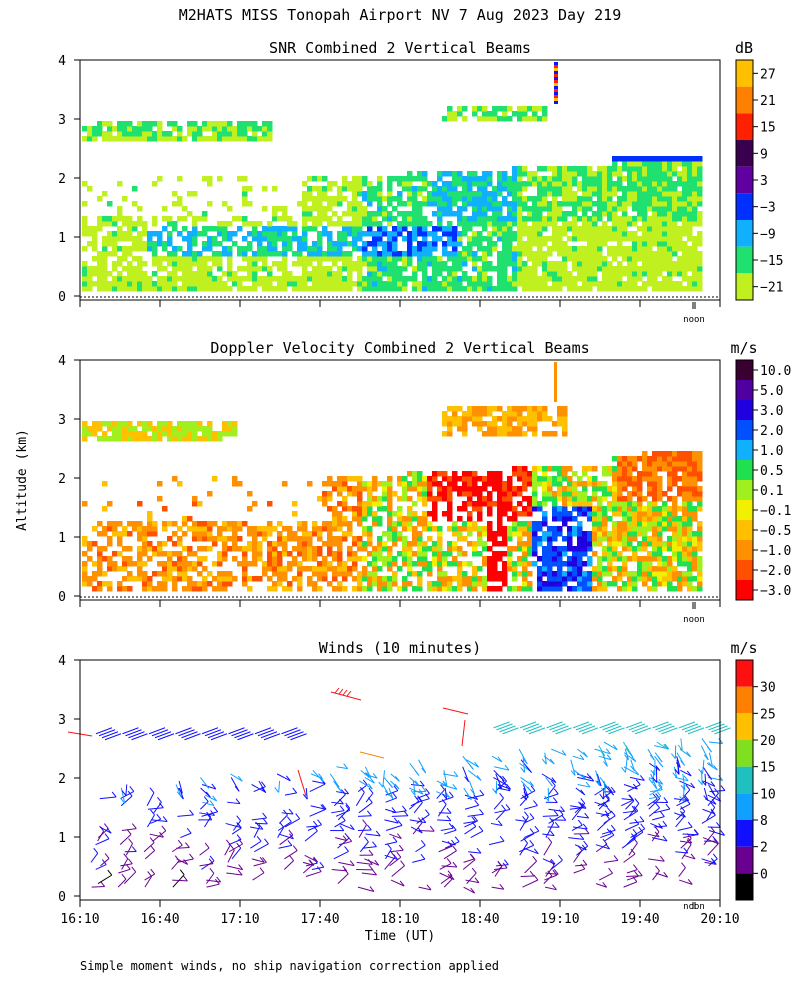  Describe the element at coordinates (744, 430) in the screenshot. I see `colorbar-swatch` at that location.